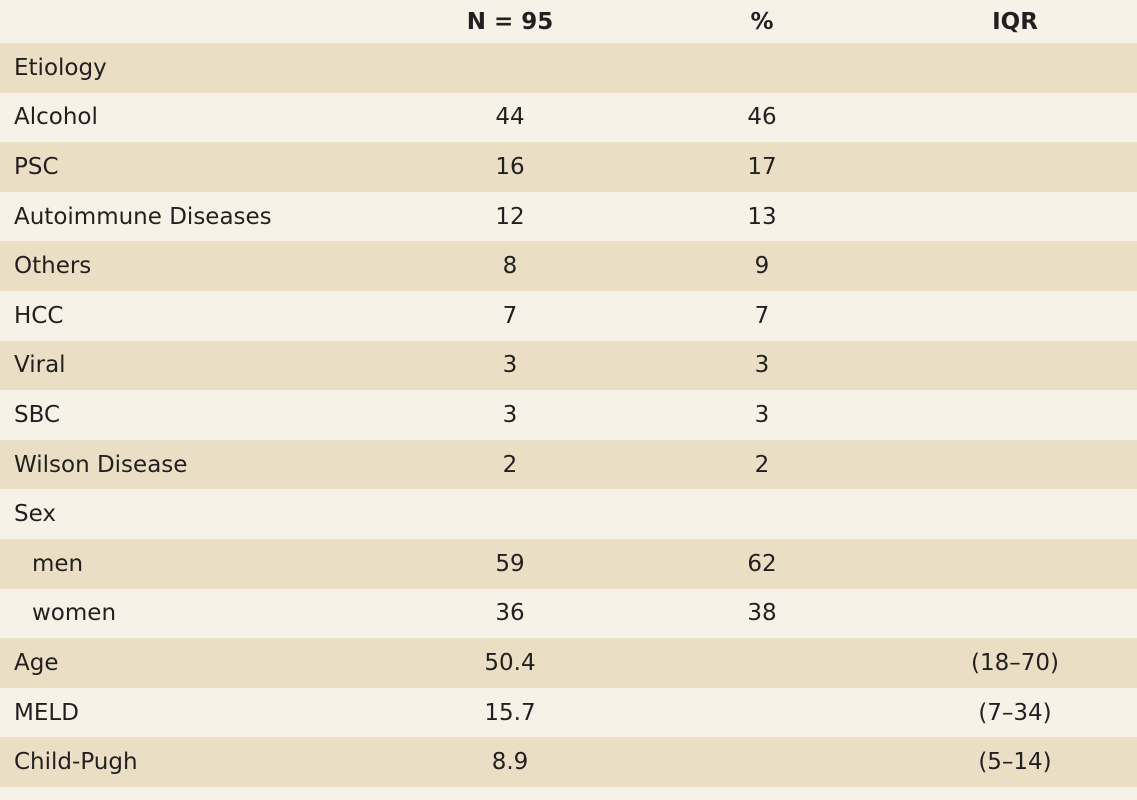  Describe the element at coordinates (510, 216) in the screenshot. I see `cell-n: 12` at that location.